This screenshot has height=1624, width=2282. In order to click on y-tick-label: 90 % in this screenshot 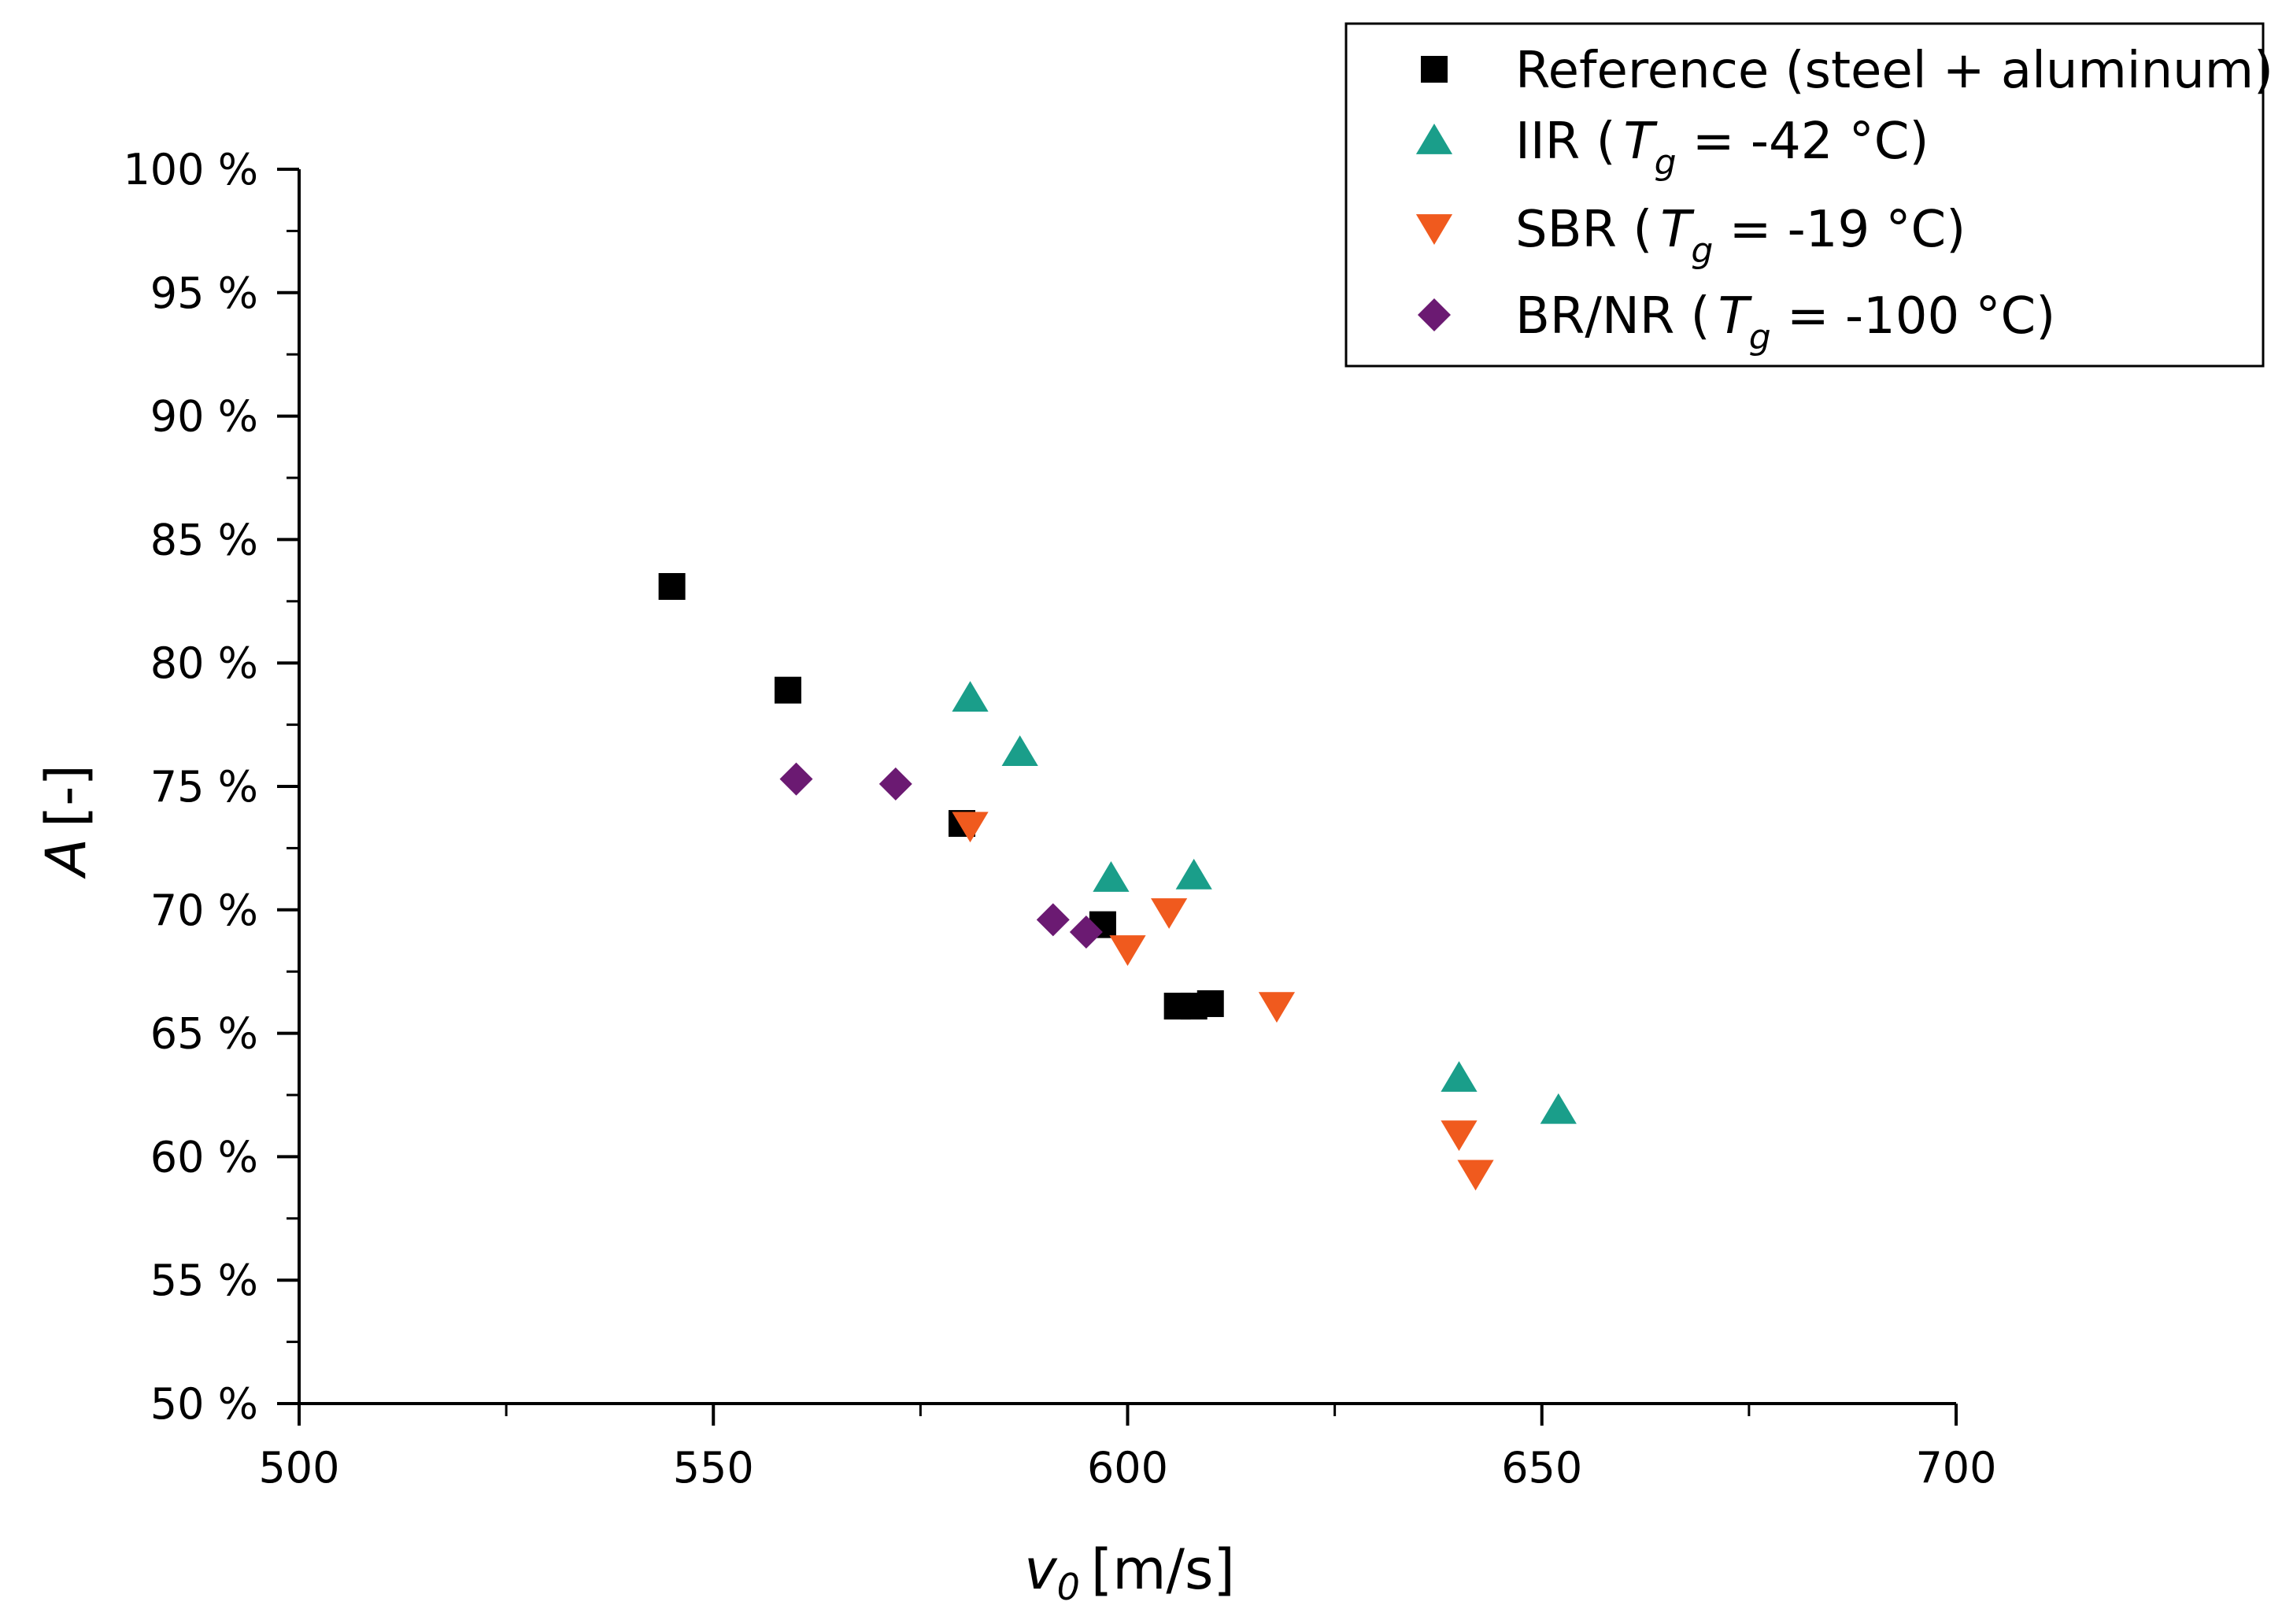, I will do `click(204, 417)`.